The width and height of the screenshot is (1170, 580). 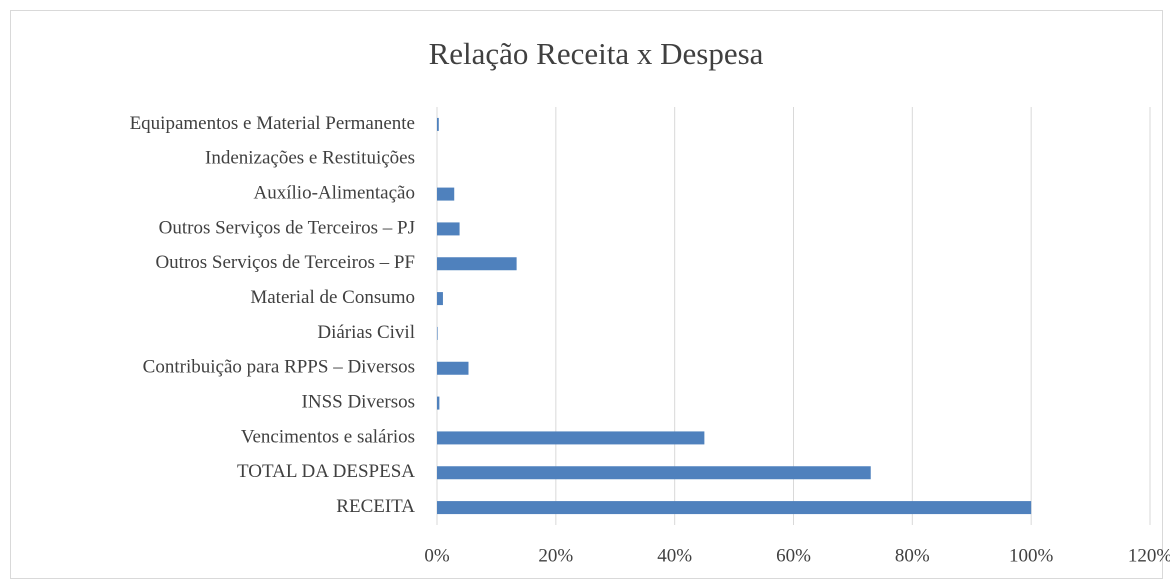 What do you see at coordinates (555, 555) in the screenshot?
I see `x-tick-label: 20%` at bounding box center [555, 555].